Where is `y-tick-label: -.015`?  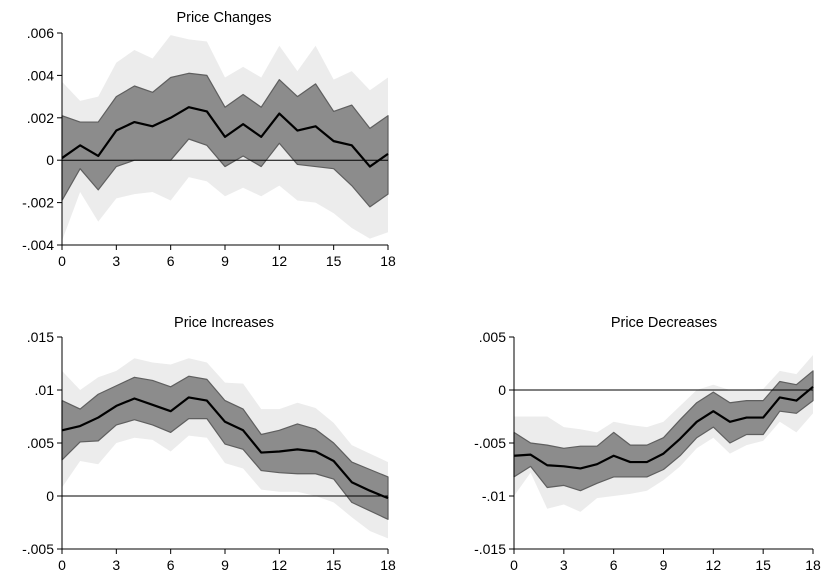 y-tick-label: -.015 is located at coordinates (490, 549).